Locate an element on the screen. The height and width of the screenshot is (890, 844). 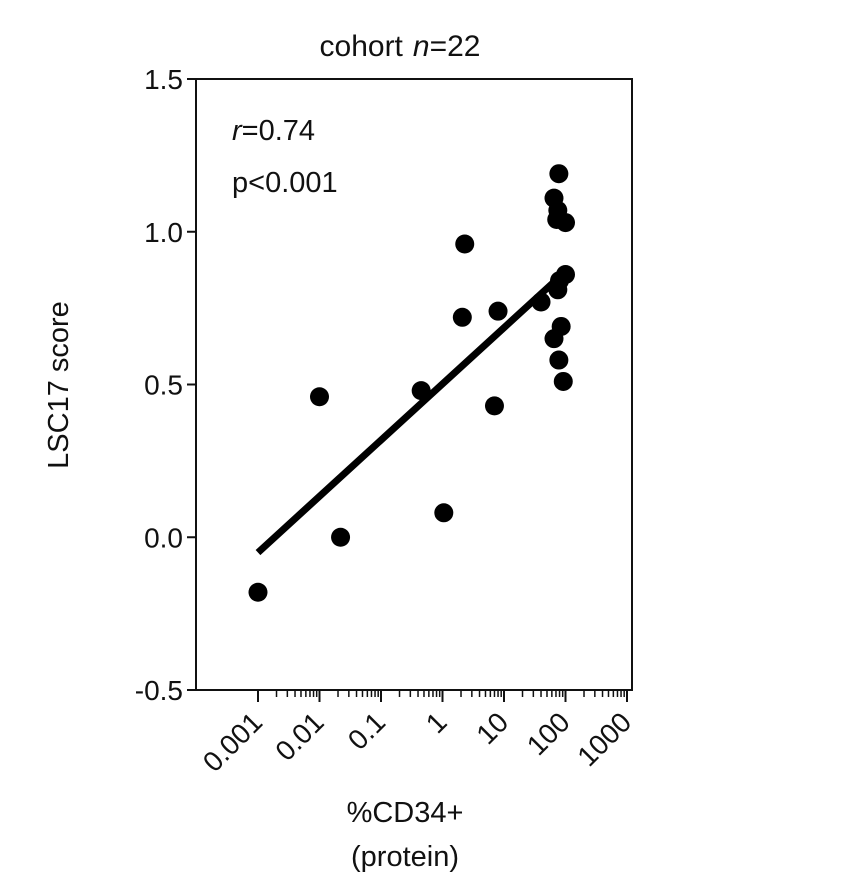
chart-title-n-value: =22 is located at coordinates (455, 46).